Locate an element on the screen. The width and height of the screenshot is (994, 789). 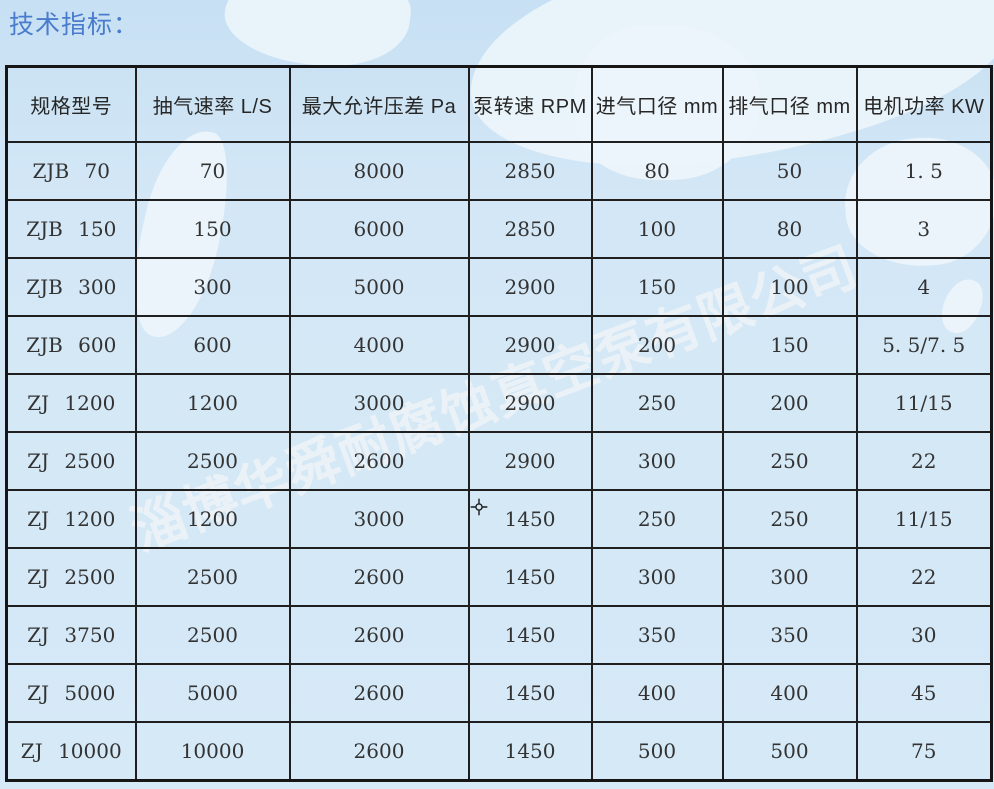
table-row: ZJ 10000 10000 2600 1450 500 500 75 is located at coordinates (499, 751).